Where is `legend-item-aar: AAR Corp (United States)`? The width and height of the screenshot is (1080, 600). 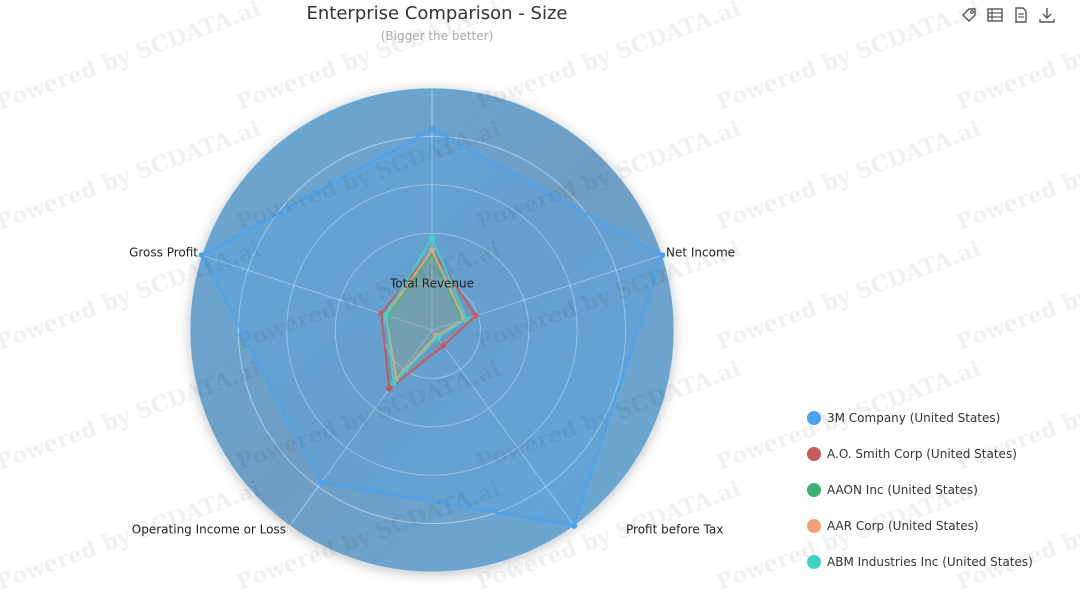
legend-item-aar: AAR Corp (United States) is located at coordinates (920, 526).